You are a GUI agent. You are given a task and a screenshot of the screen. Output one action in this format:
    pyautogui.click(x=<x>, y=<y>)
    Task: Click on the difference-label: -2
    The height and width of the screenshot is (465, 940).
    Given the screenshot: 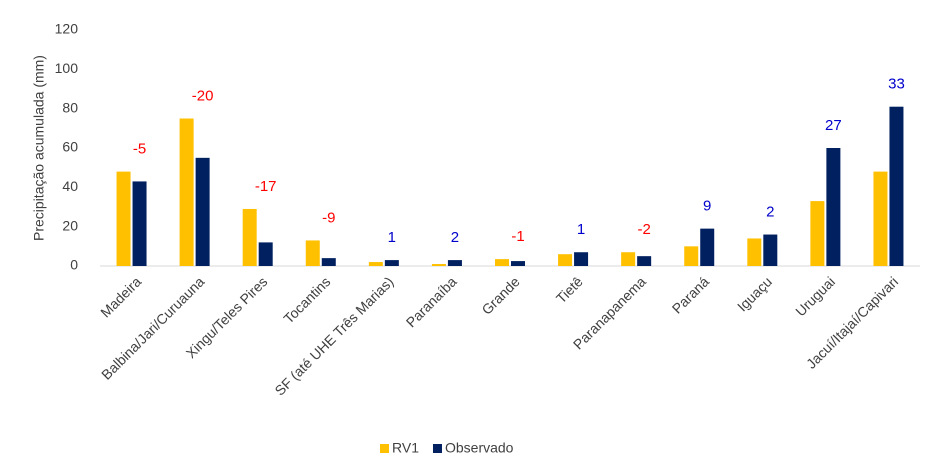 What is the action you would take?
    pyautogui.click(x=643, y=229)
    